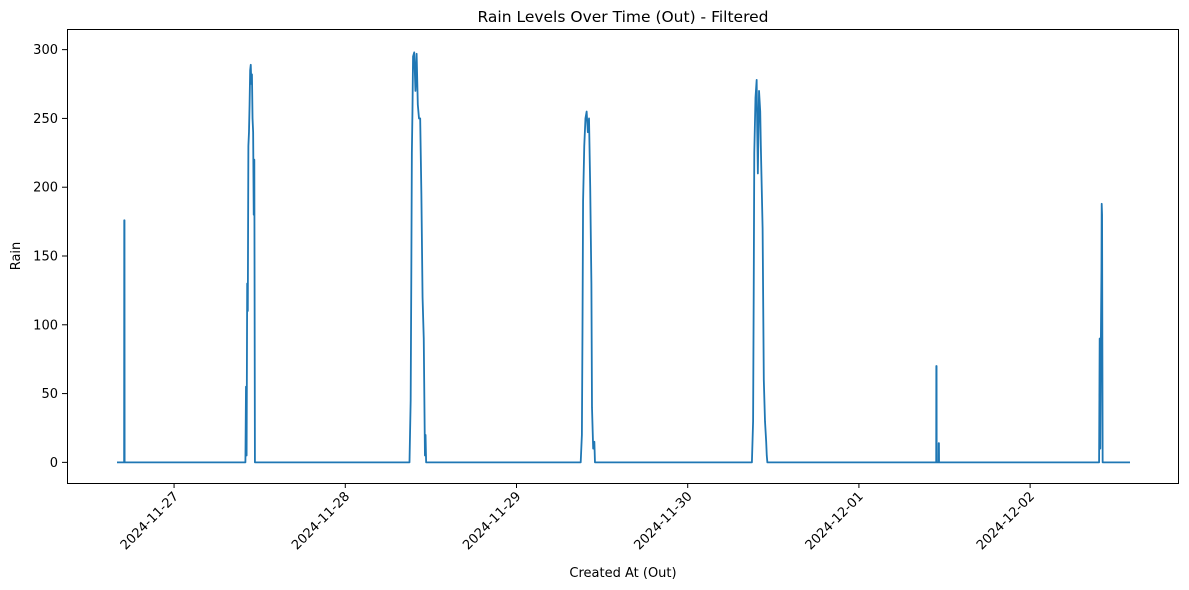 The width and height of the screenshot is (1189, 590). I want to click on y-axis-label: Rain, so click(16, 256).